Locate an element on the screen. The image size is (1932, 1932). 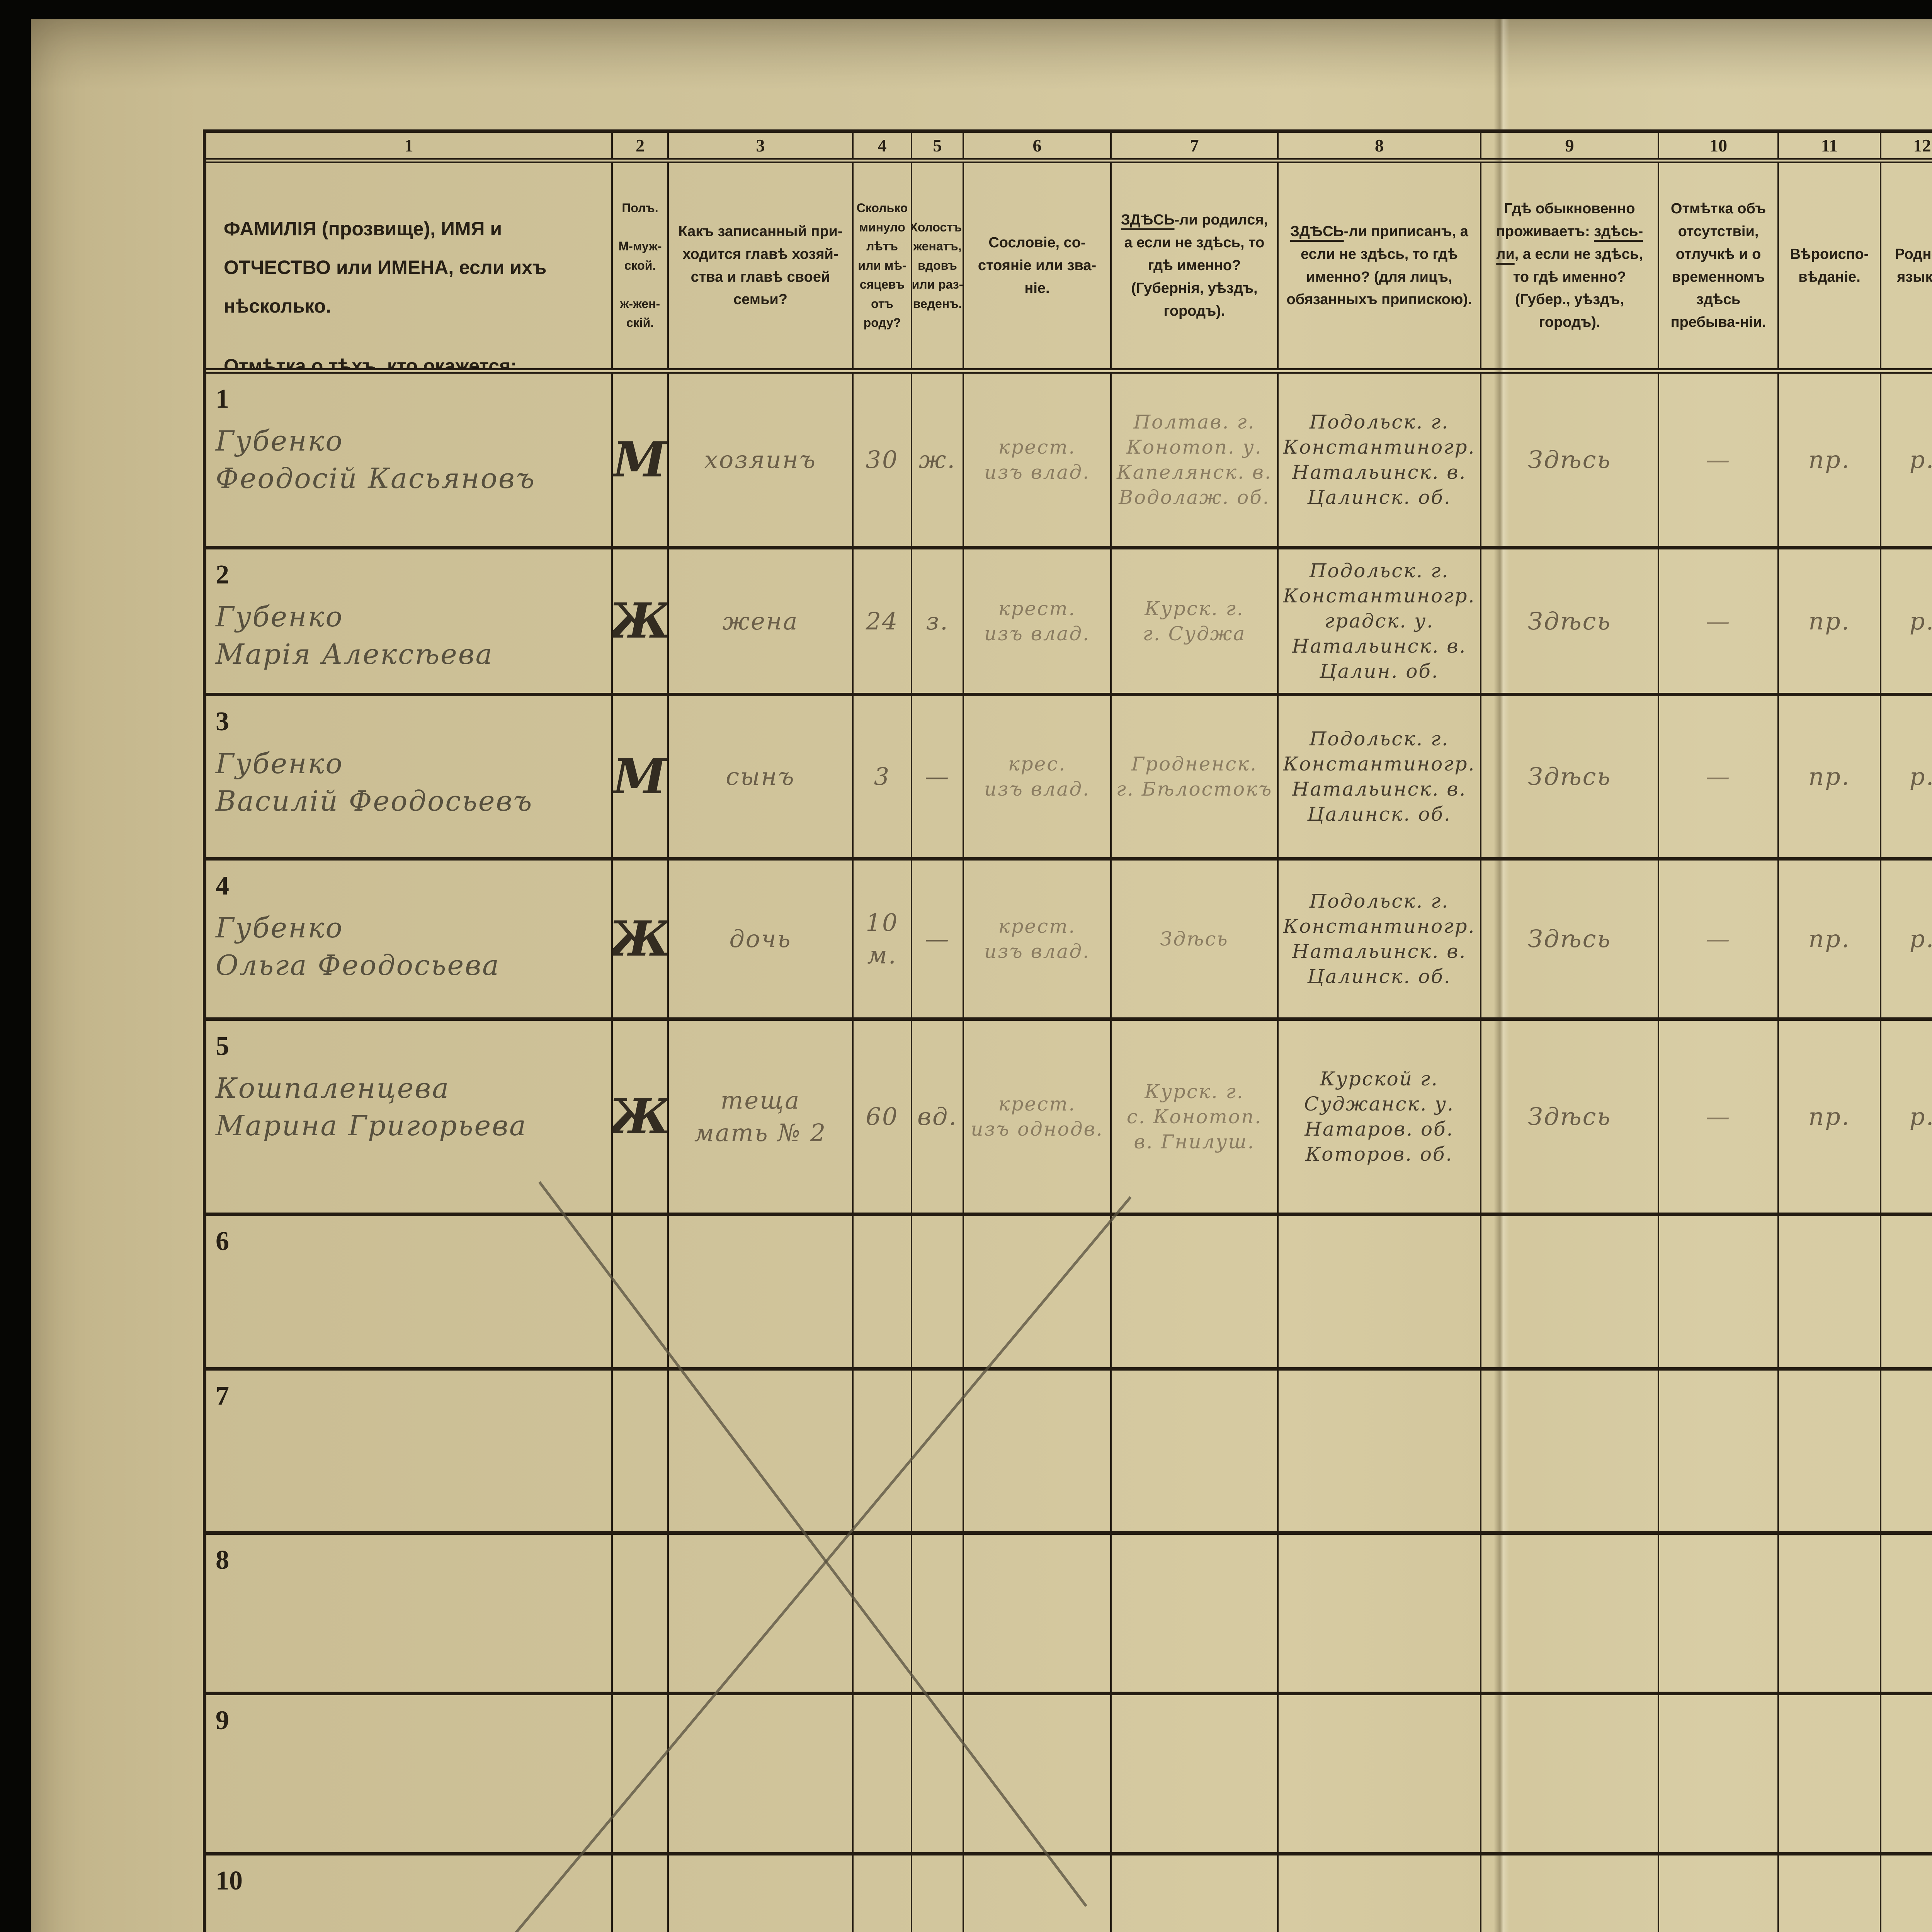
column-number: 9 is located at coordinates (1570, 145).